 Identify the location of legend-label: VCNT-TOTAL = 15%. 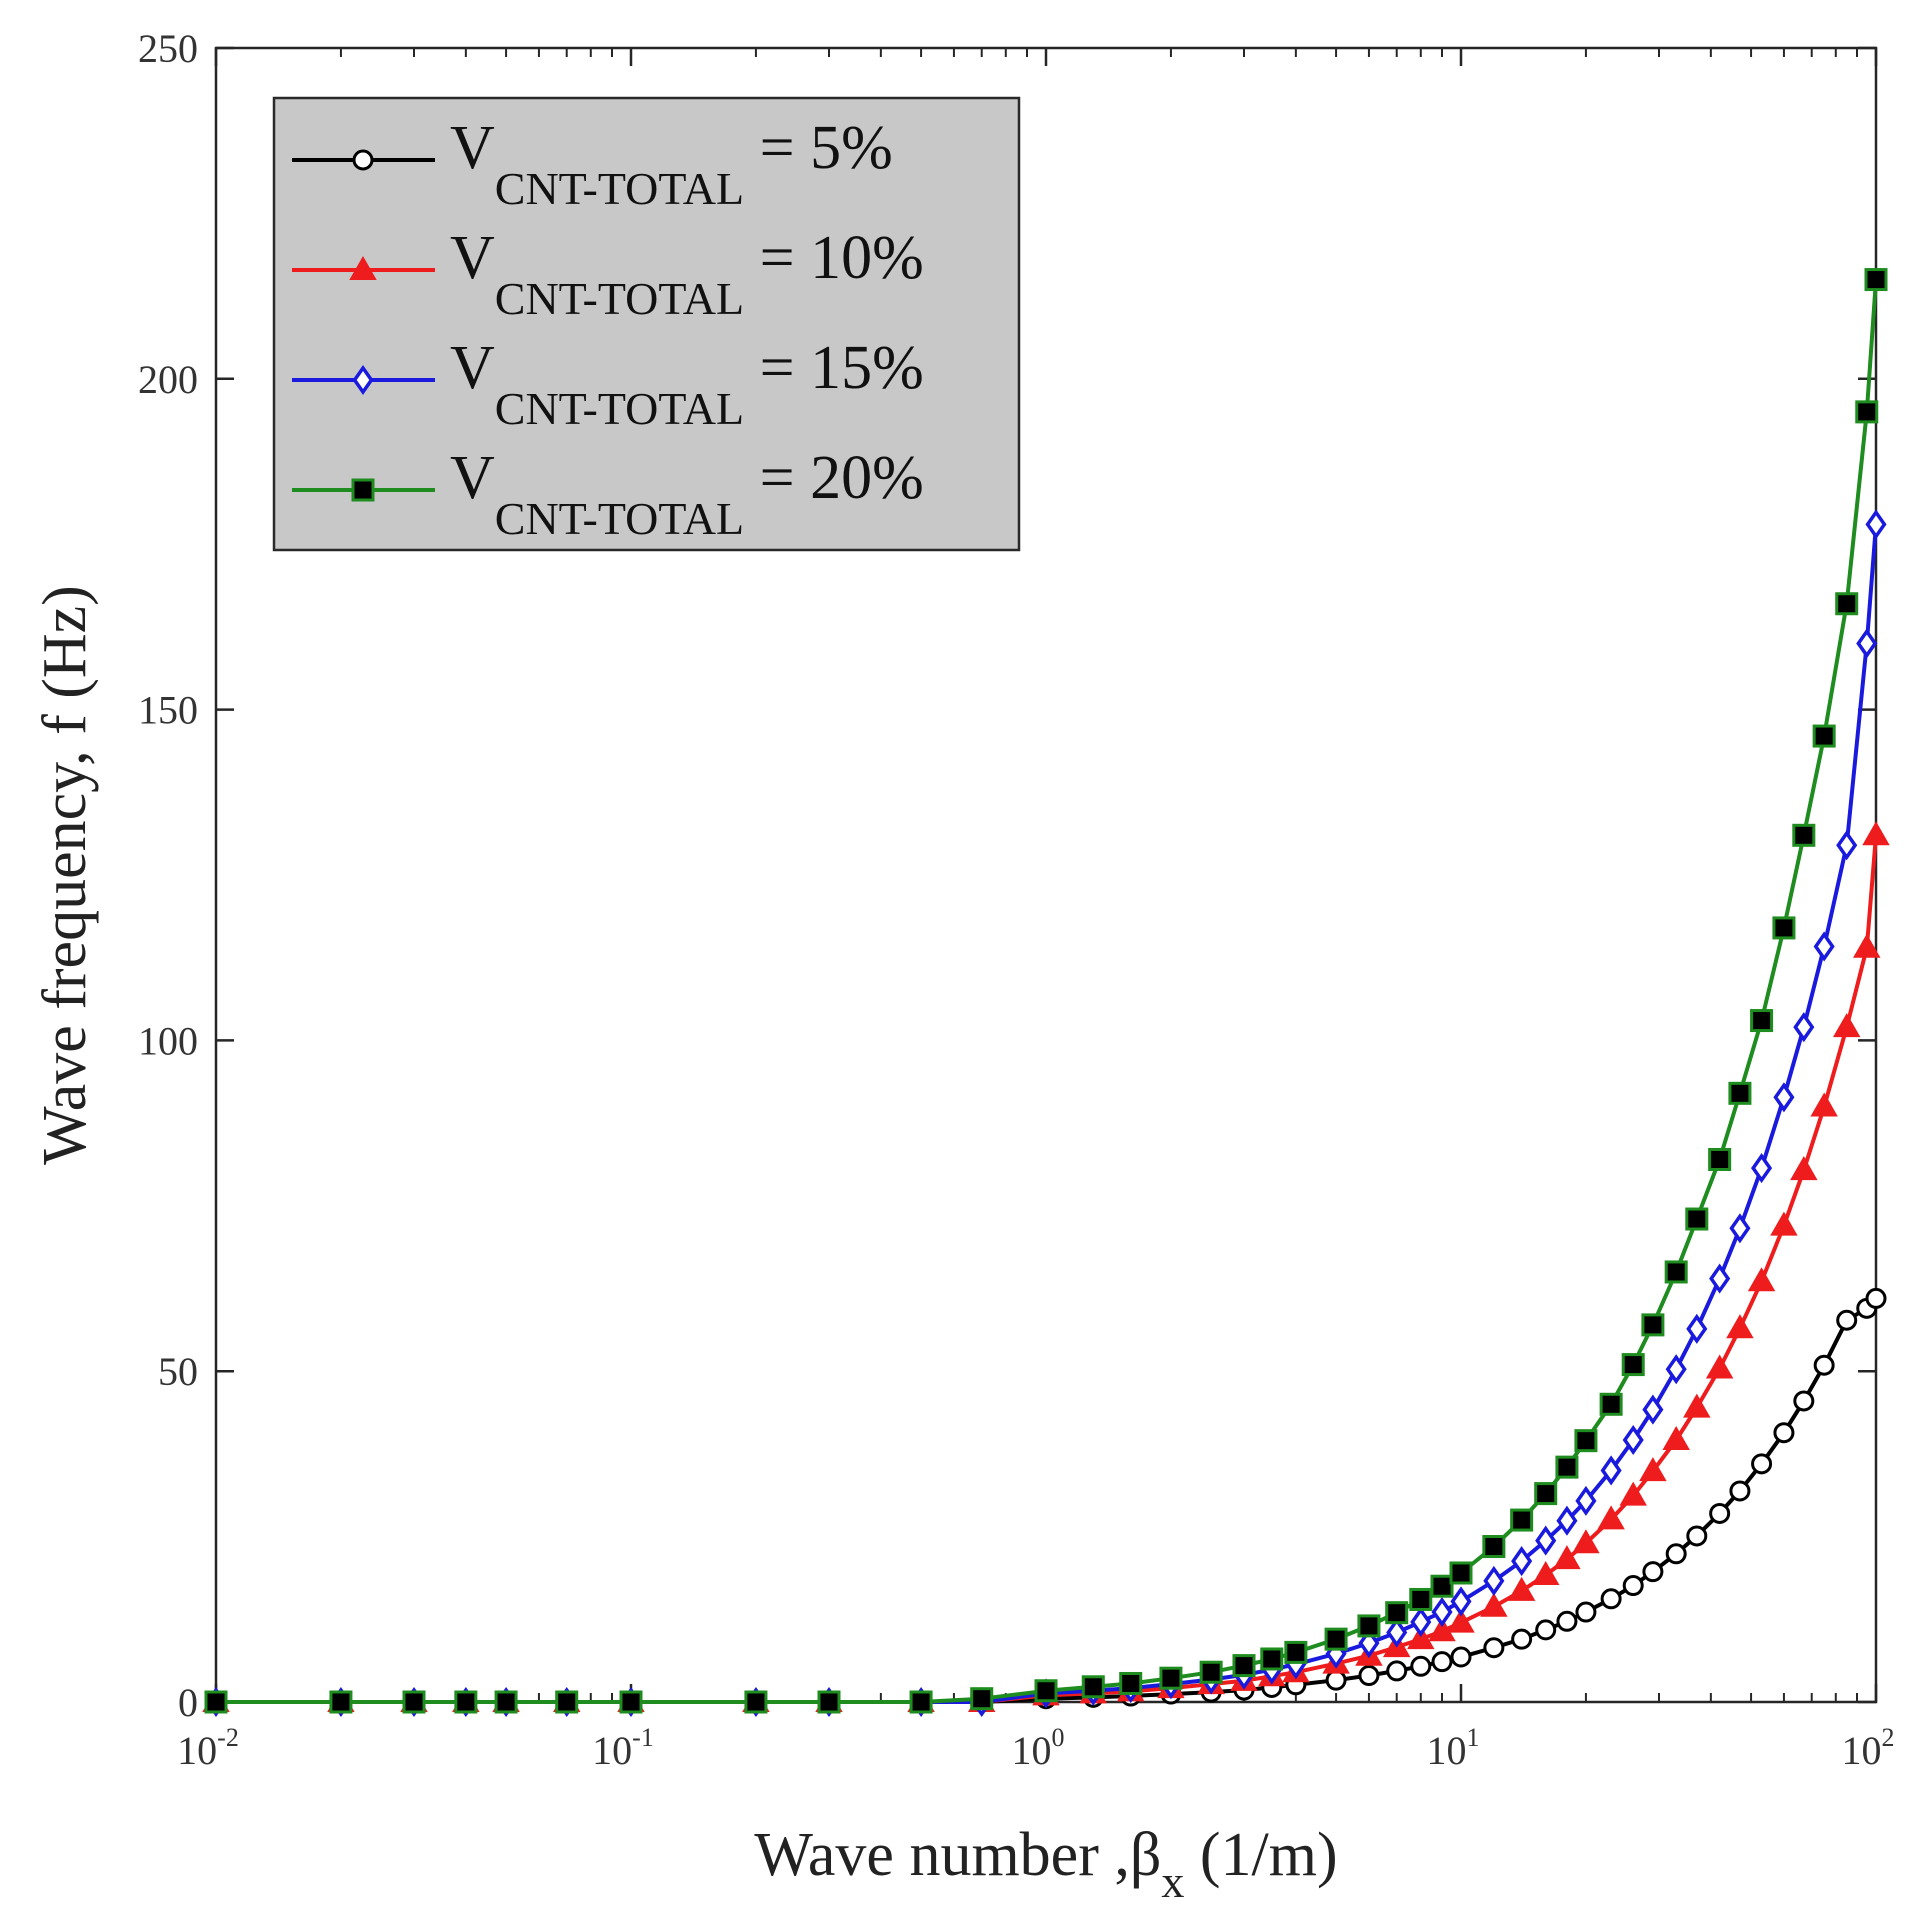
(687, 384).